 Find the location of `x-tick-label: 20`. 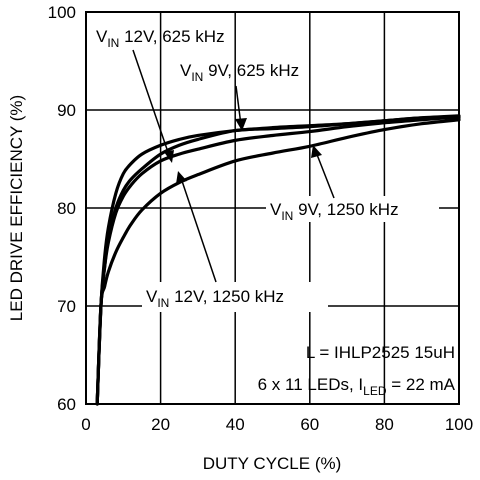

x-tick-label: 20 is located at coordinates (160, 424).